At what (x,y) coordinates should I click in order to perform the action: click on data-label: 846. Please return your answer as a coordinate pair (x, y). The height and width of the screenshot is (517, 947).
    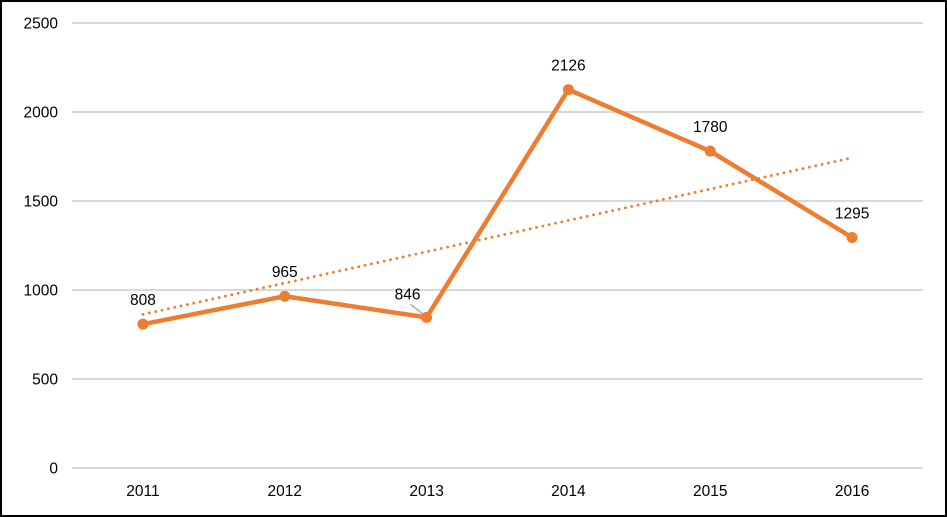
    Looking at the image, I should click on (408, 294).